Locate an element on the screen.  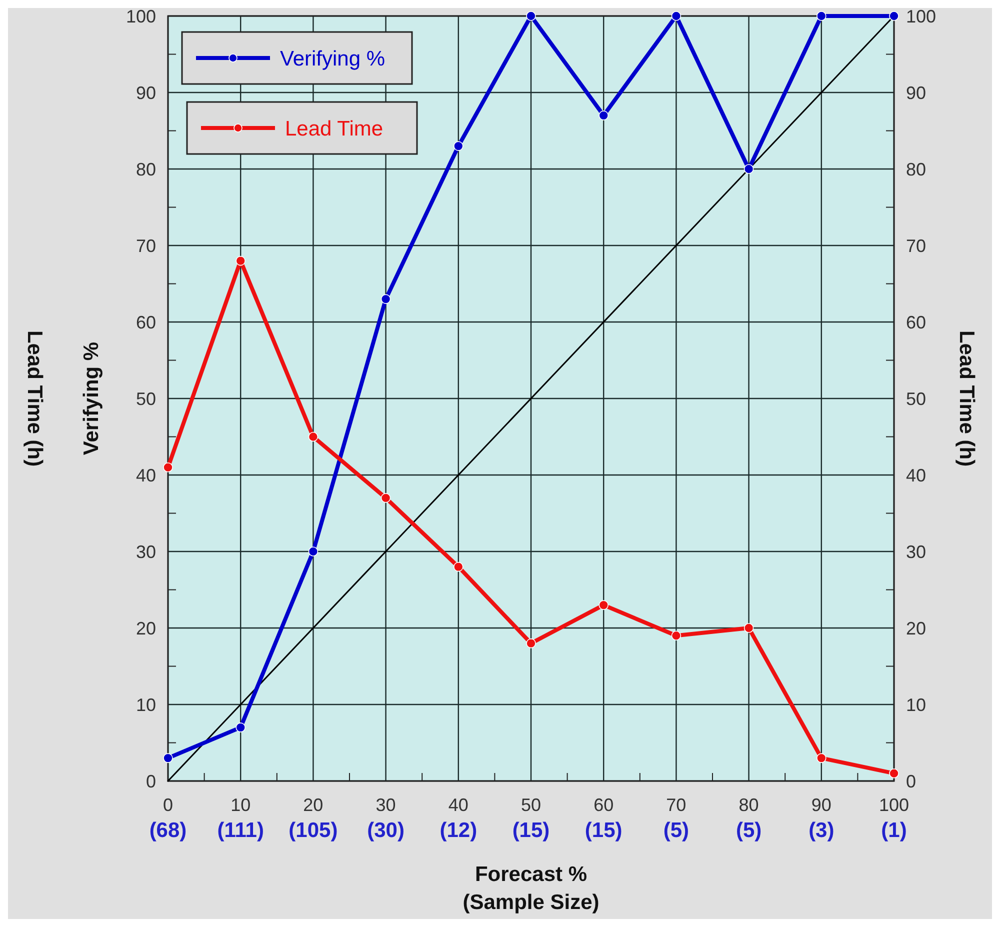
y2-tick-label: 90 is located at coordinates (916, 92).